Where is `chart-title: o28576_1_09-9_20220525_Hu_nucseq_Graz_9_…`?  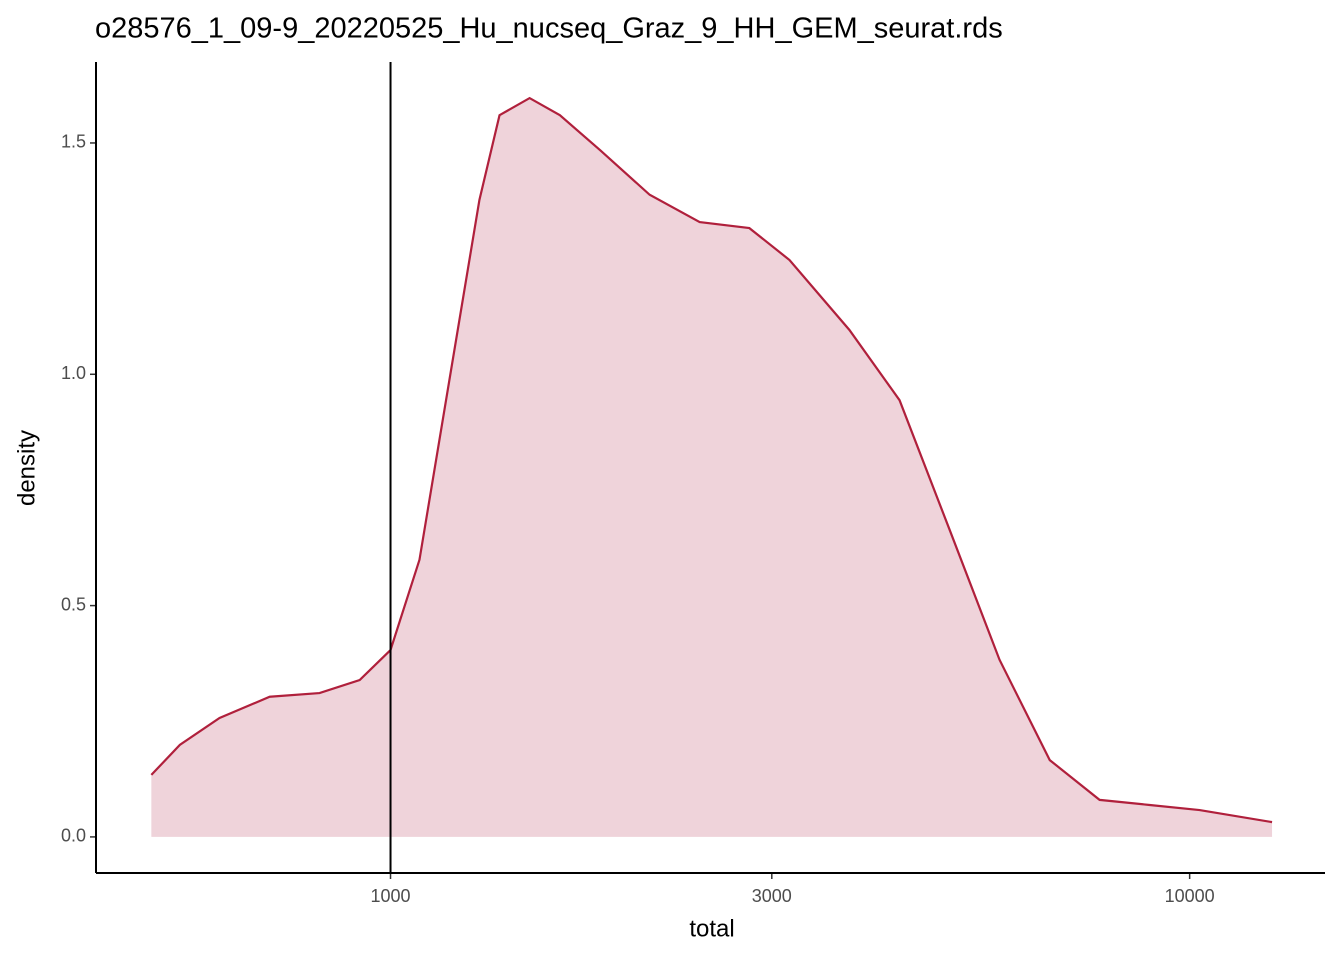 chart-title: o28576_1_09-9_20220525_Hu_nucseq_Graz_9_… is located at coordinates (549, 29).